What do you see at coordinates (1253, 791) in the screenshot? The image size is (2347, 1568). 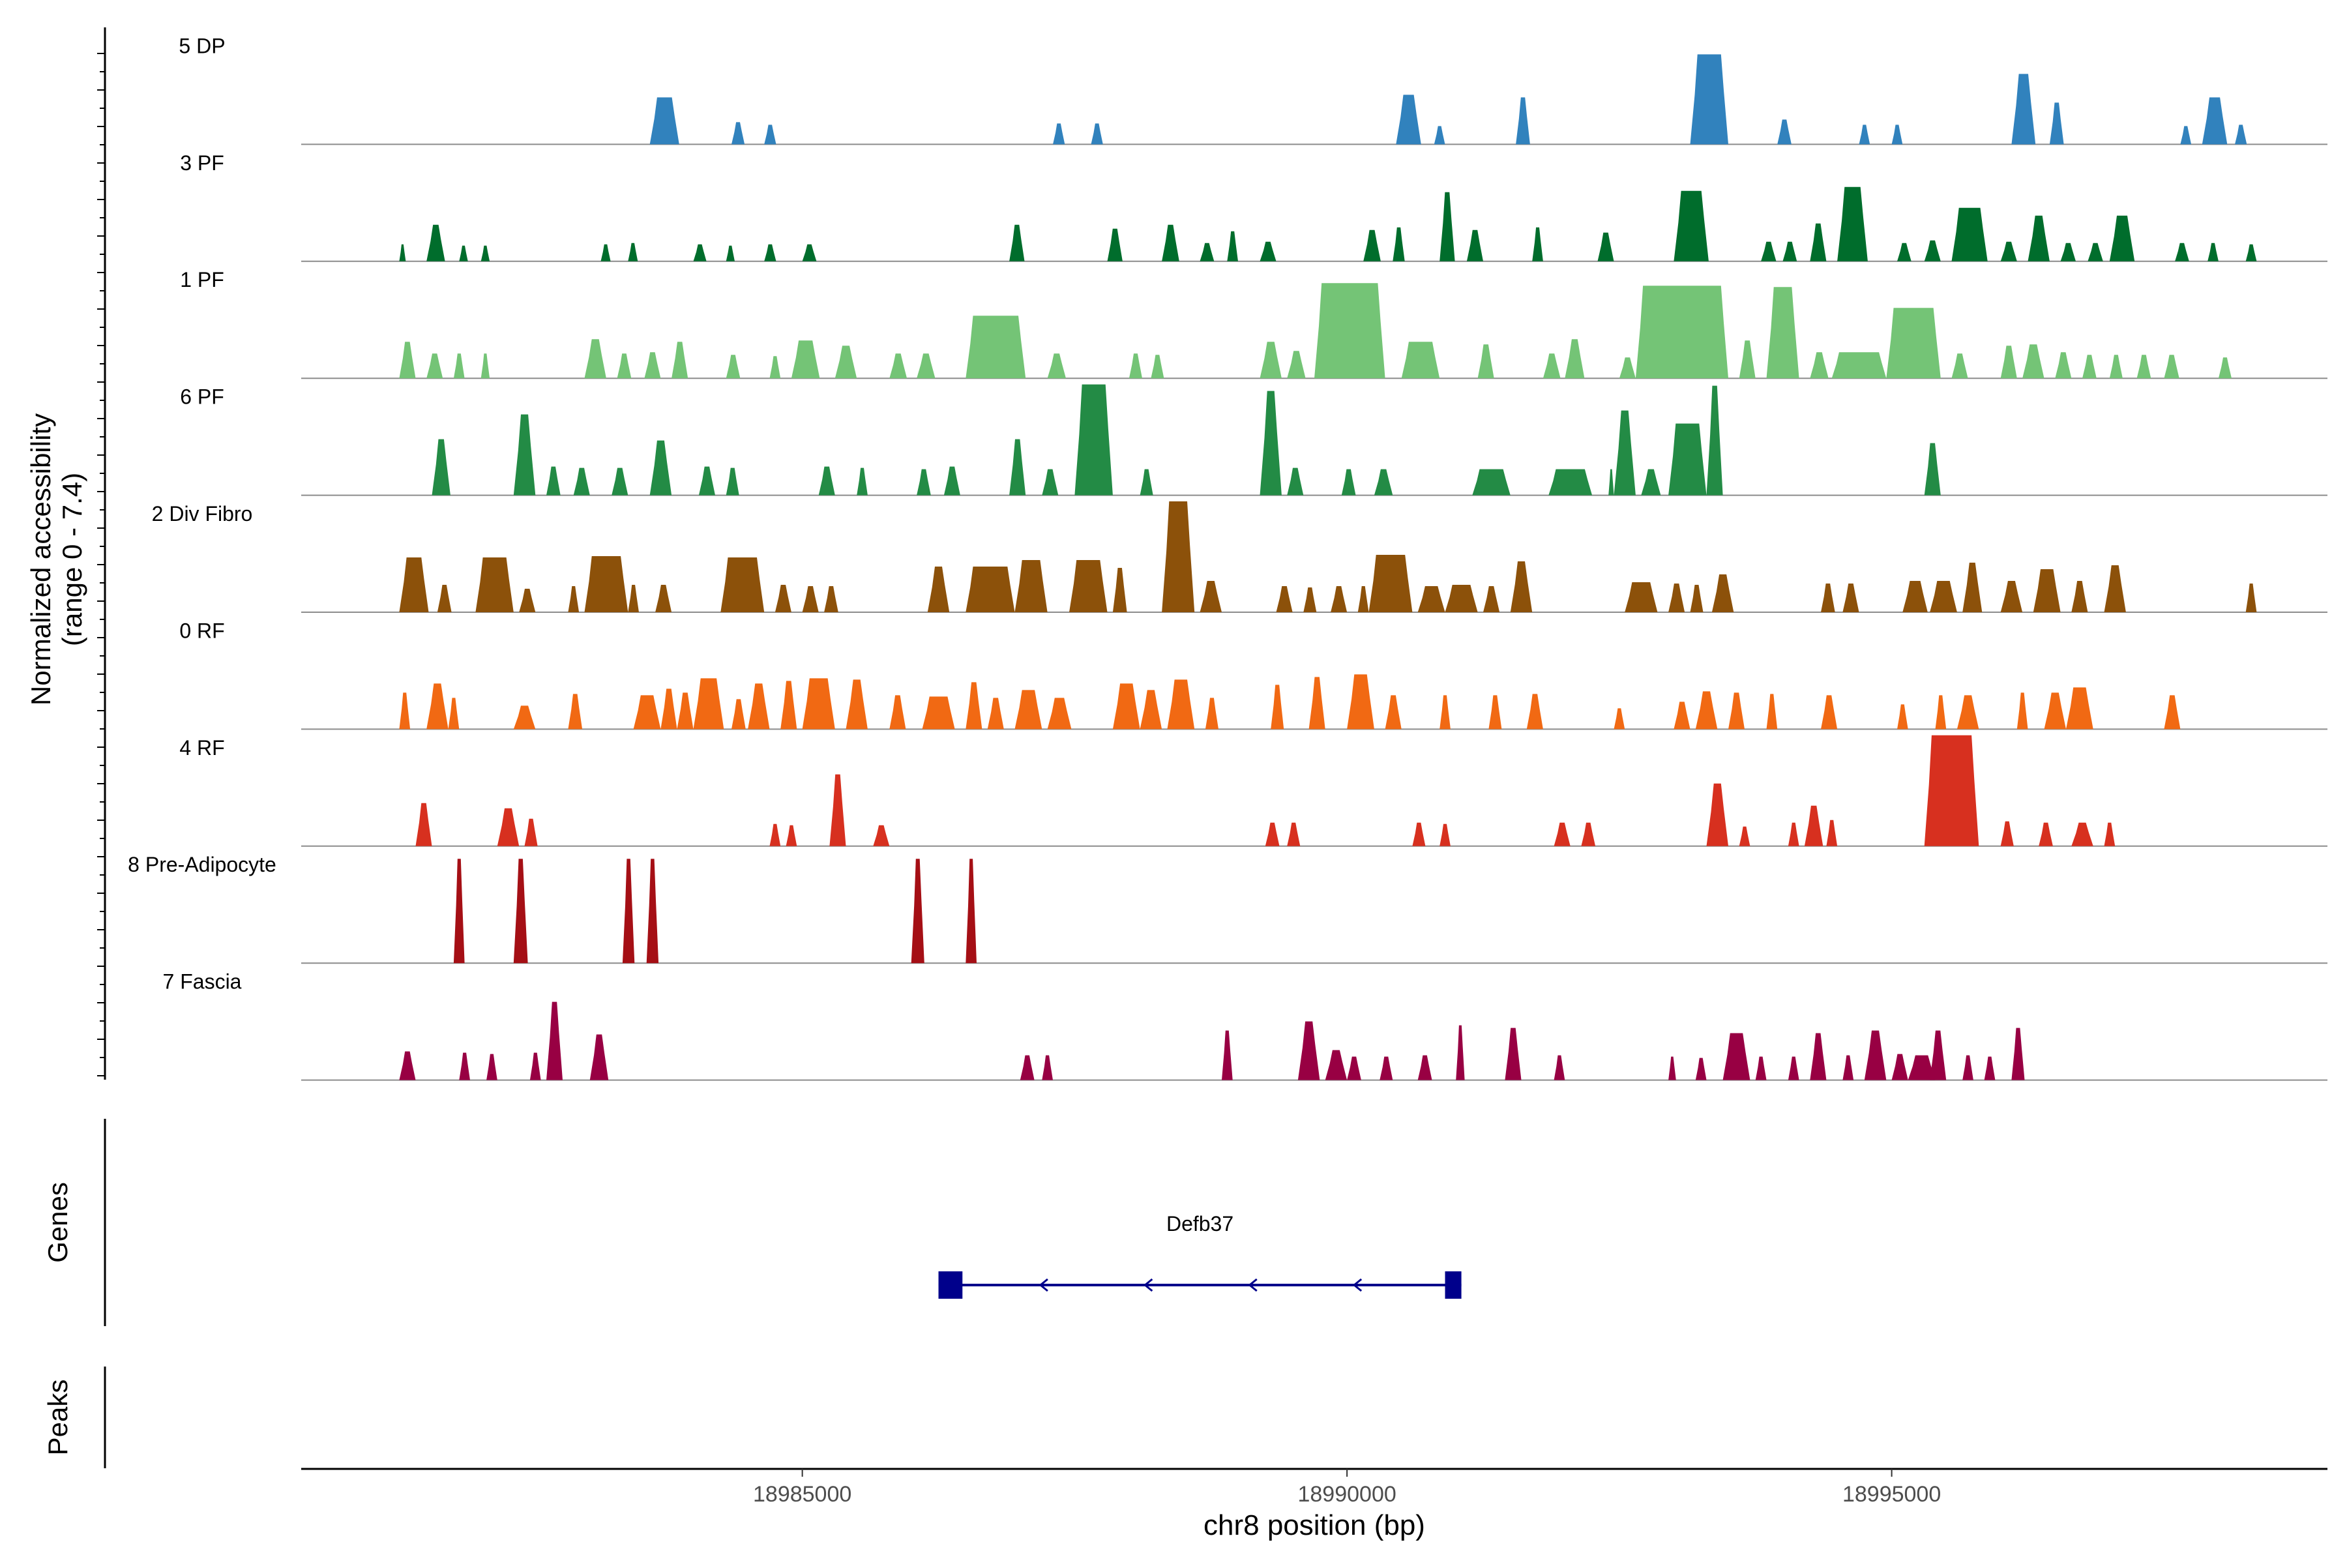 I see `track-4-rf: 4 RF` at bounding box center [1253, 791].